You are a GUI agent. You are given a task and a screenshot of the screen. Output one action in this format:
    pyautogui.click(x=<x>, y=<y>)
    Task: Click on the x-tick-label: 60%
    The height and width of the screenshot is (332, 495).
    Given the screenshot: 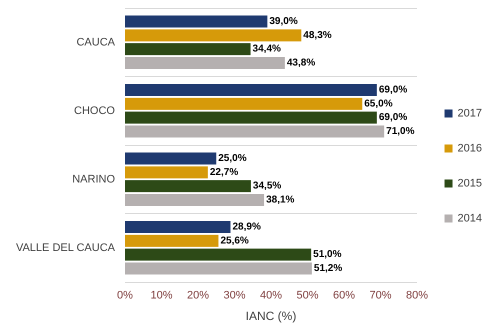 What is the action you would take?
    pyautogui.click(x=344, y=296)
    